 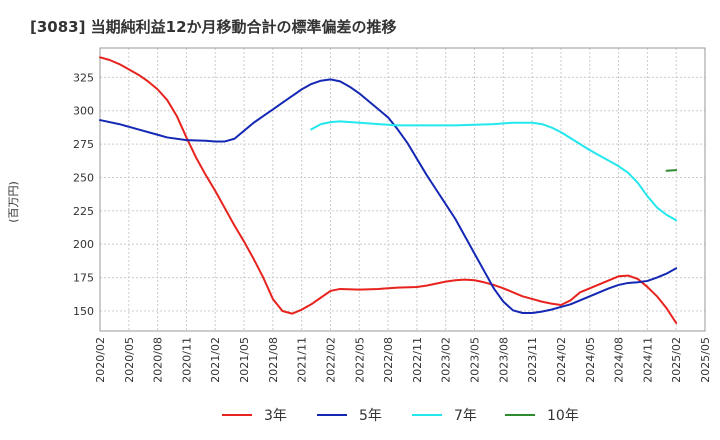 I want to click on y-tick-label: 275, so click(x=83, y=144).